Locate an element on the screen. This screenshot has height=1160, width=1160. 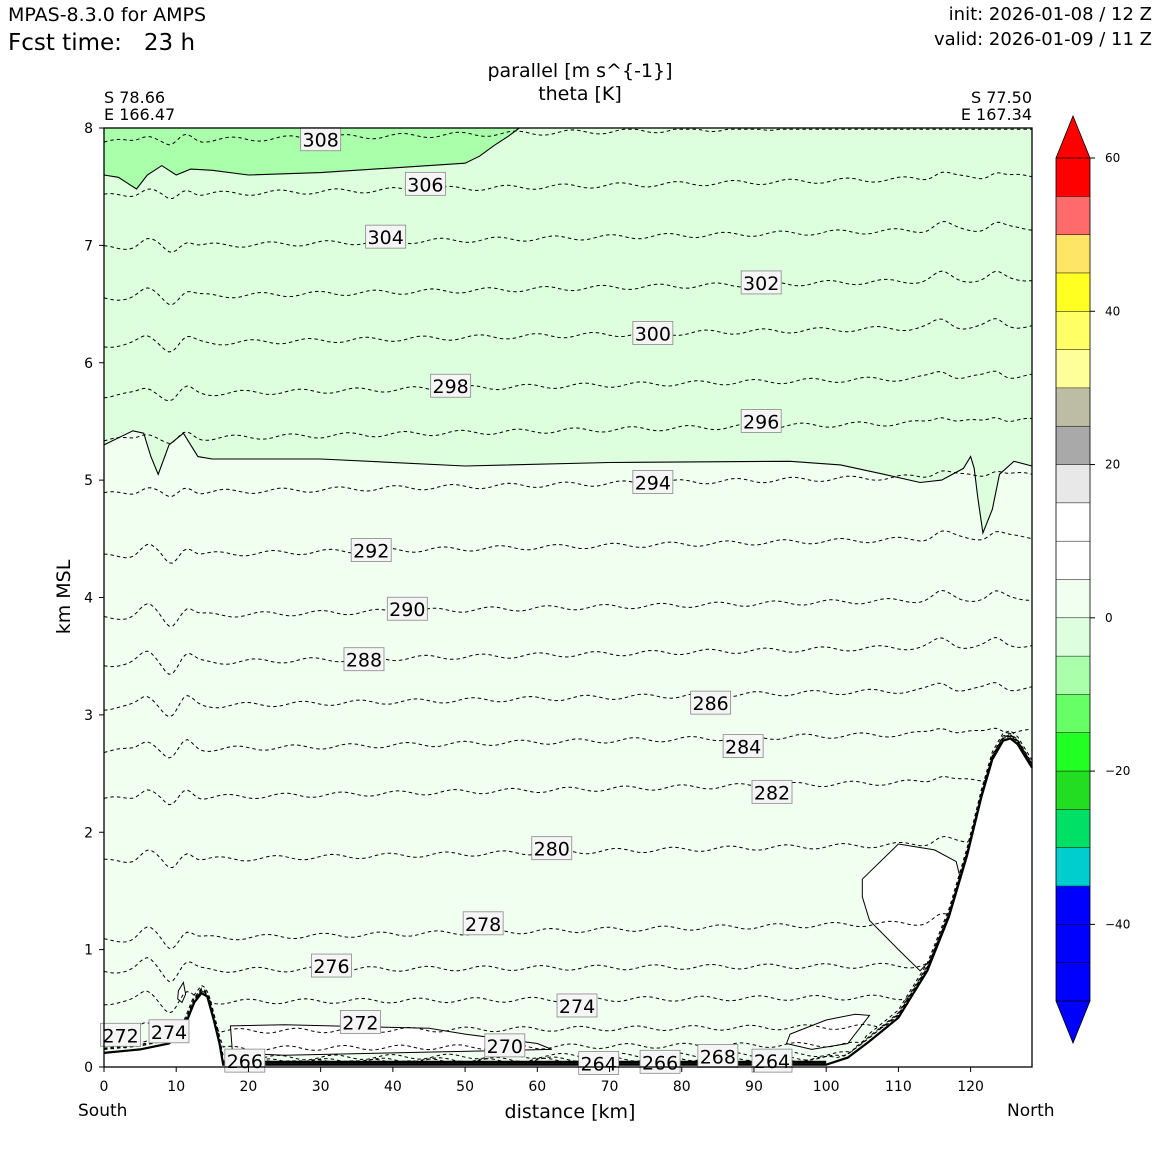
theta-label-300-box is located at coordinates (653, 333).